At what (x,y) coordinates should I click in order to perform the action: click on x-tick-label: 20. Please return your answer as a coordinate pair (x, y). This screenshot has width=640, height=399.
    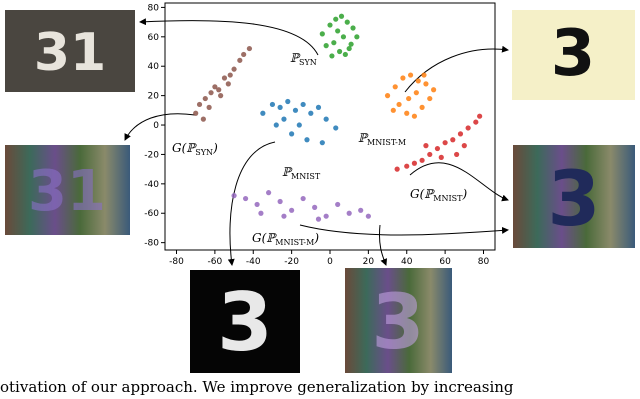
    Looking at the image, I should click on (369, 262).